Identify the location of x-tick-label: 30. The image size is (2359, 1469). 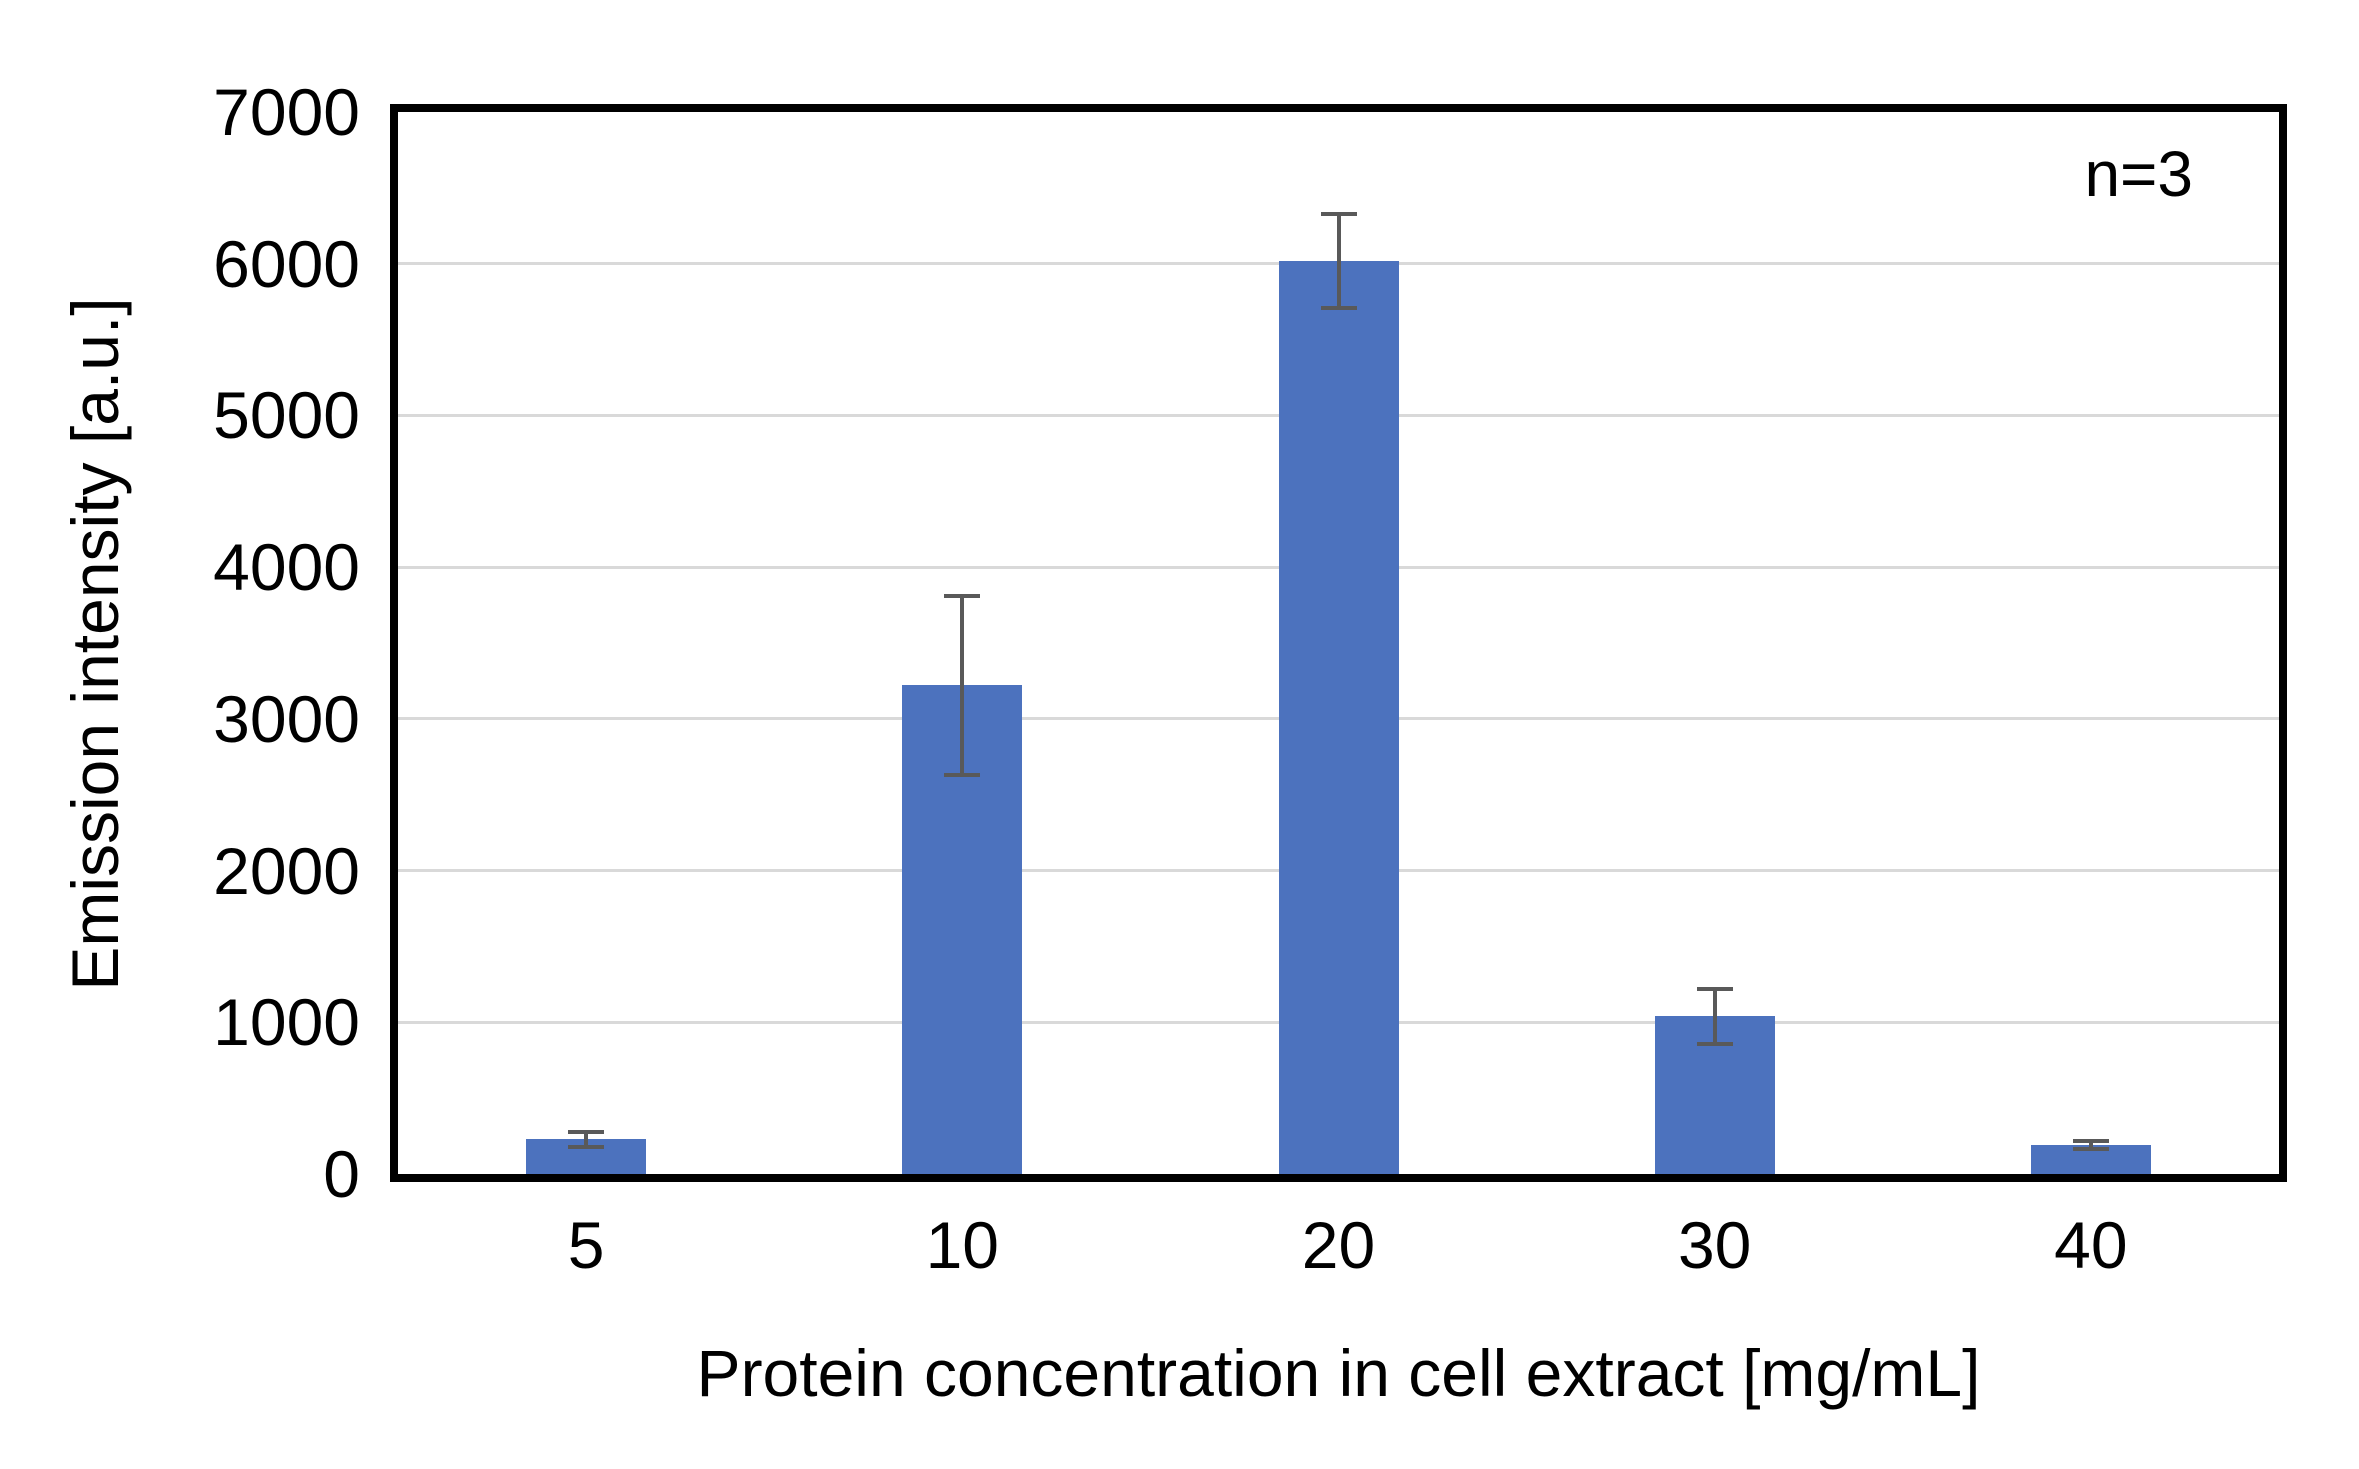
(1714, 1245).